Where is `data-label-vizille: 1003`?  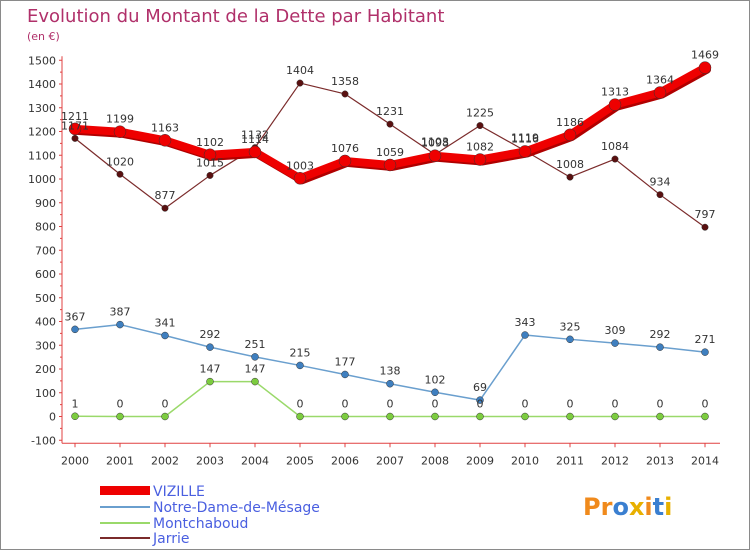 data-label-vizille: 1003 is located at coordinates (300, 165).